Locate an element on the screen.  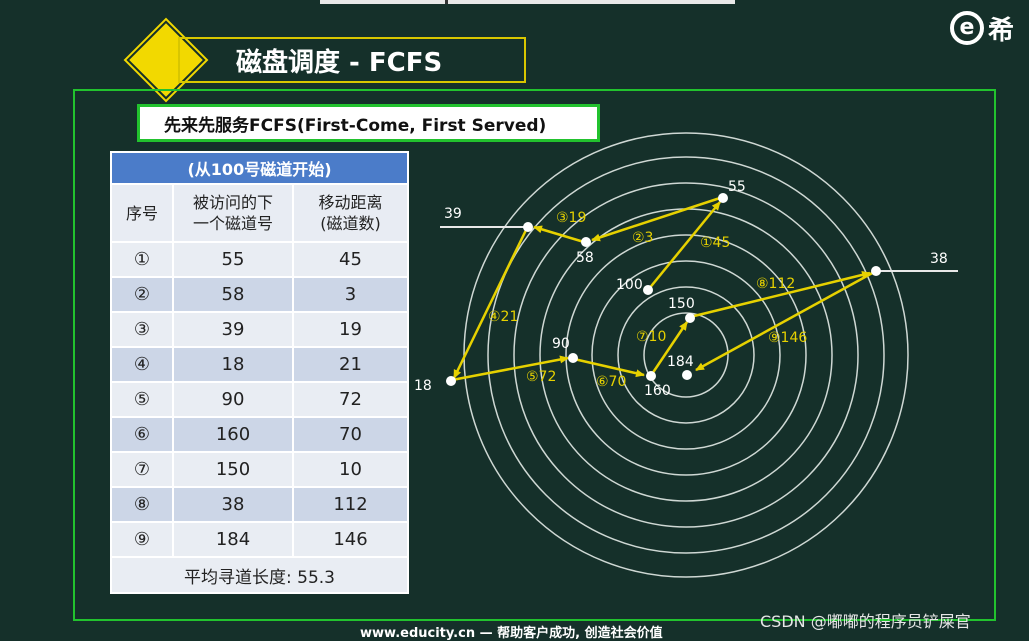
table-row: ⑥ 160 70 is located at coordinates (259, 434).